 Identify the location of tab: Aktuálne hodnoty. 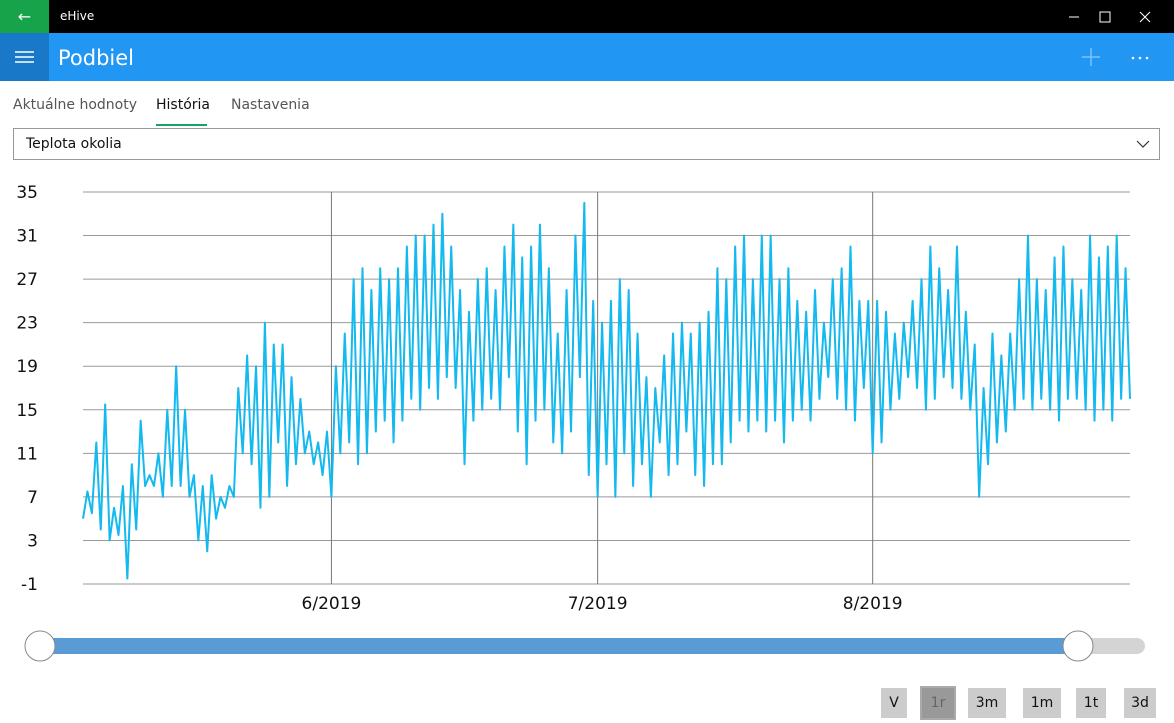
(75, 105).